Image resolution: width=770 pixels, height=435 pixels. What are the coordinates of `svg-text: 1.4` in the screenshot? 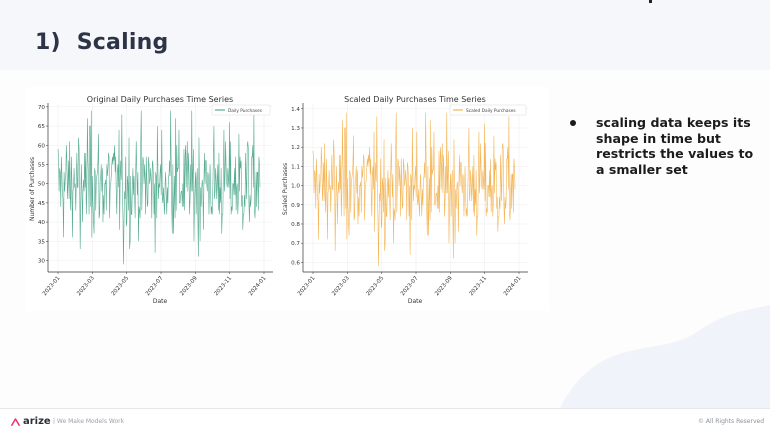 It's located at (295, 110).